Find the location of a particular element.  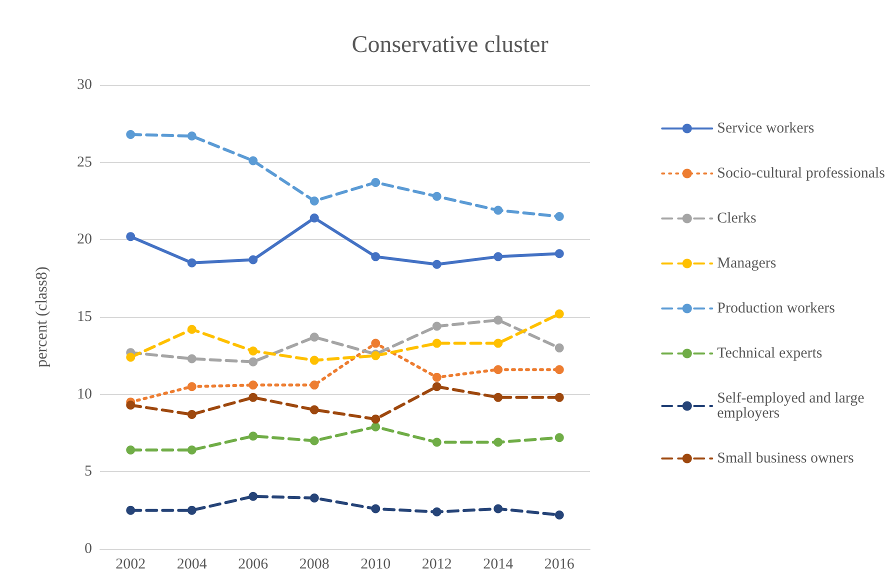

y-tick-label: 20 is located at coordinates (84, 240).